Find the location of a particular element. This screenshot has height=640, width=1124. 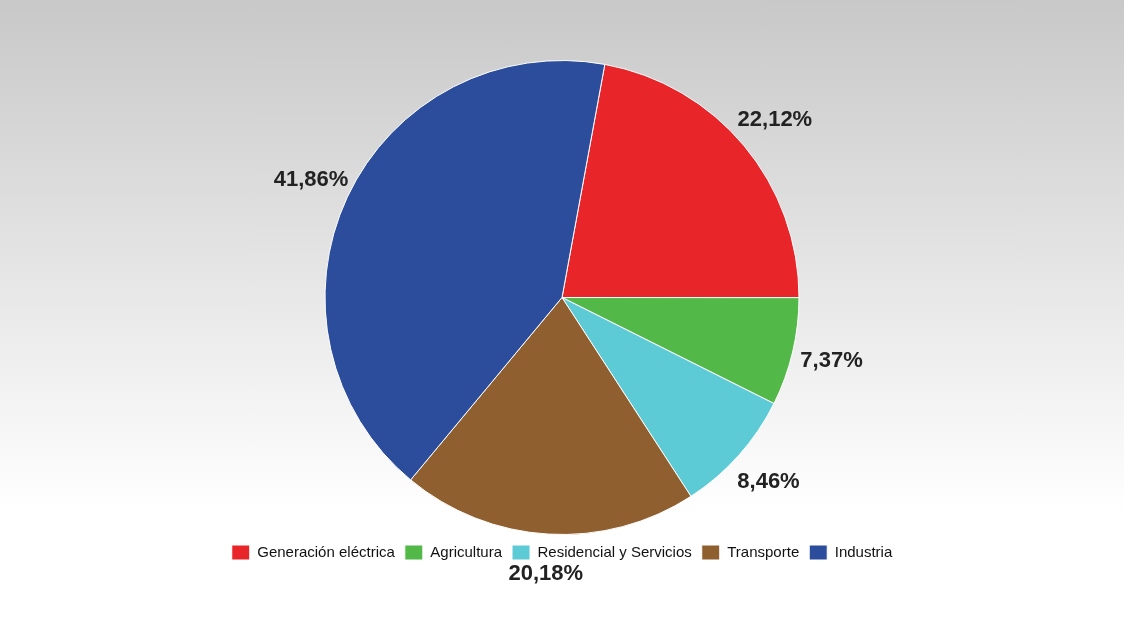

legend-label: Generación eléctrica is located at coordinates (326, 551).